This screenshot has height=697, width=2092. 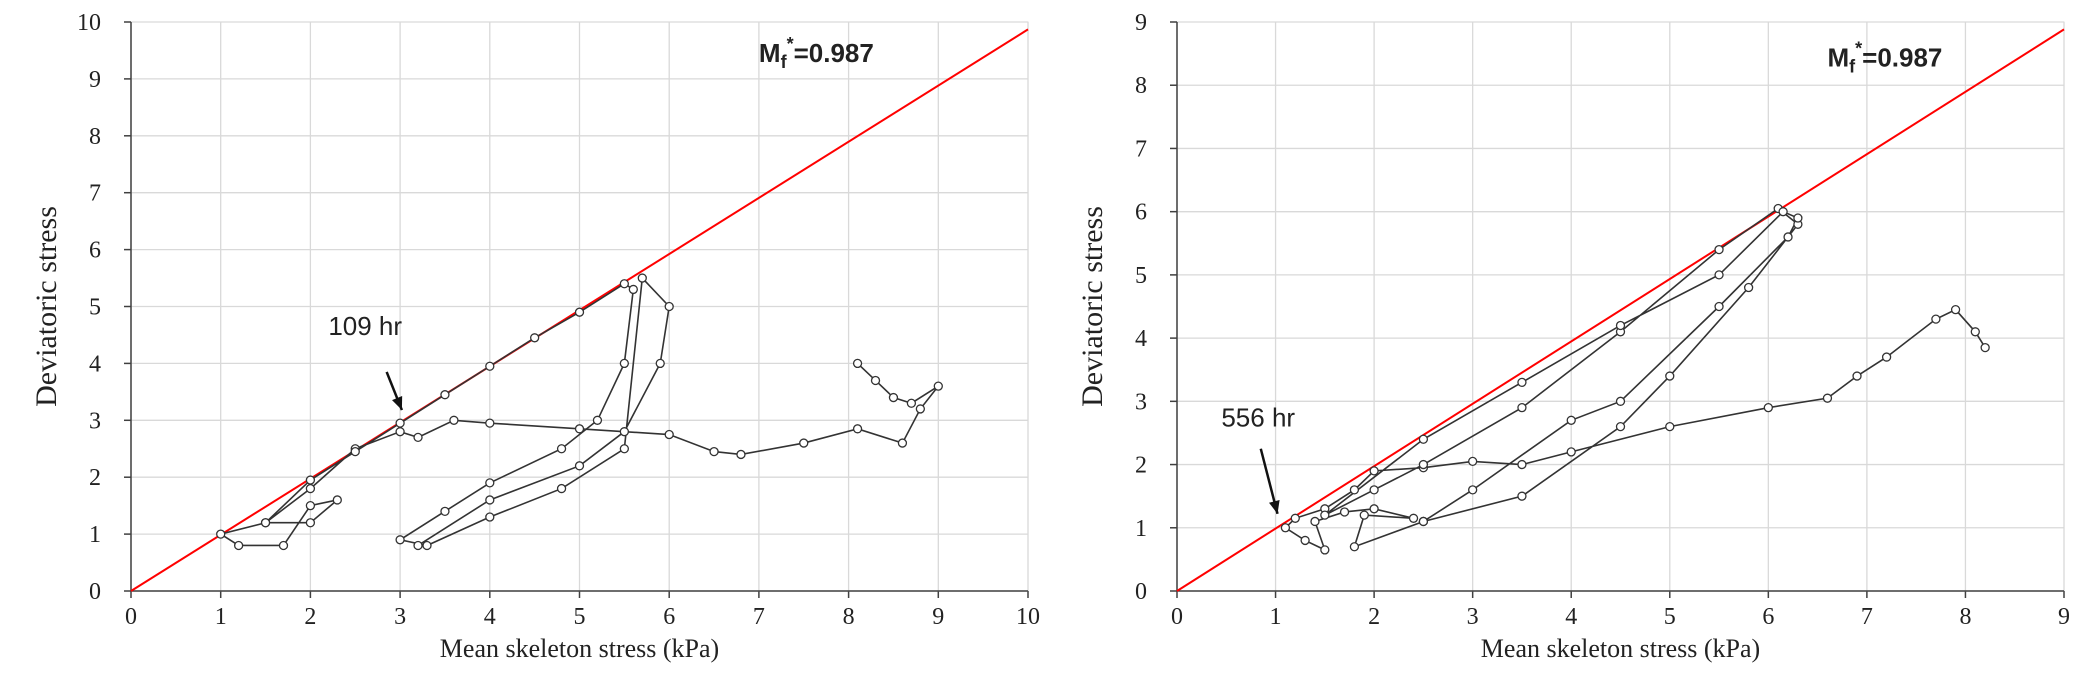 I want to click on x-axis-label: Mean skeleton stress (kPa), so click(x=1620, y=648).